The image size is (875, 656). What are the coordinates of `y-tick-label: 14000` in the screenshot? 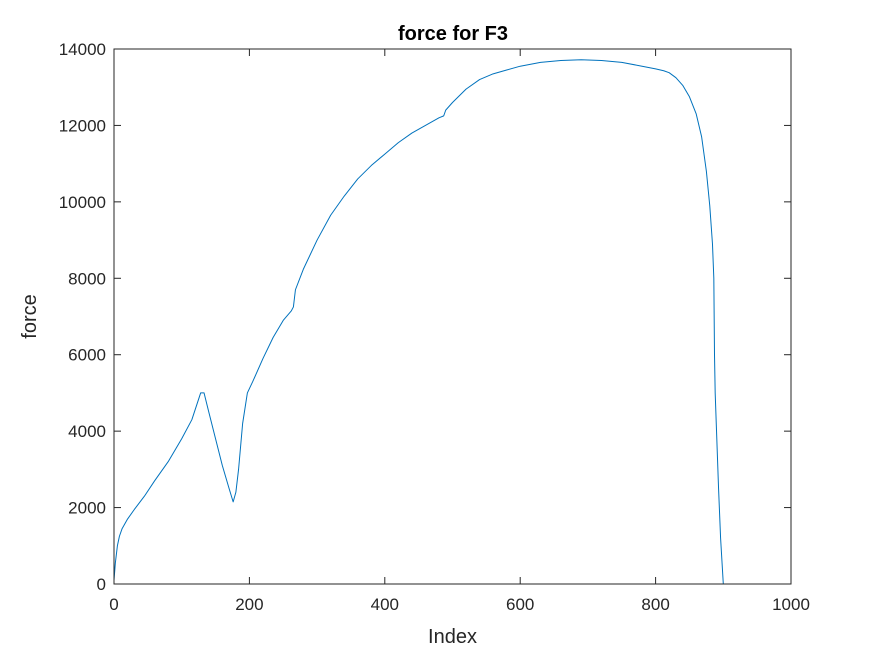 It's located at (82, 49).